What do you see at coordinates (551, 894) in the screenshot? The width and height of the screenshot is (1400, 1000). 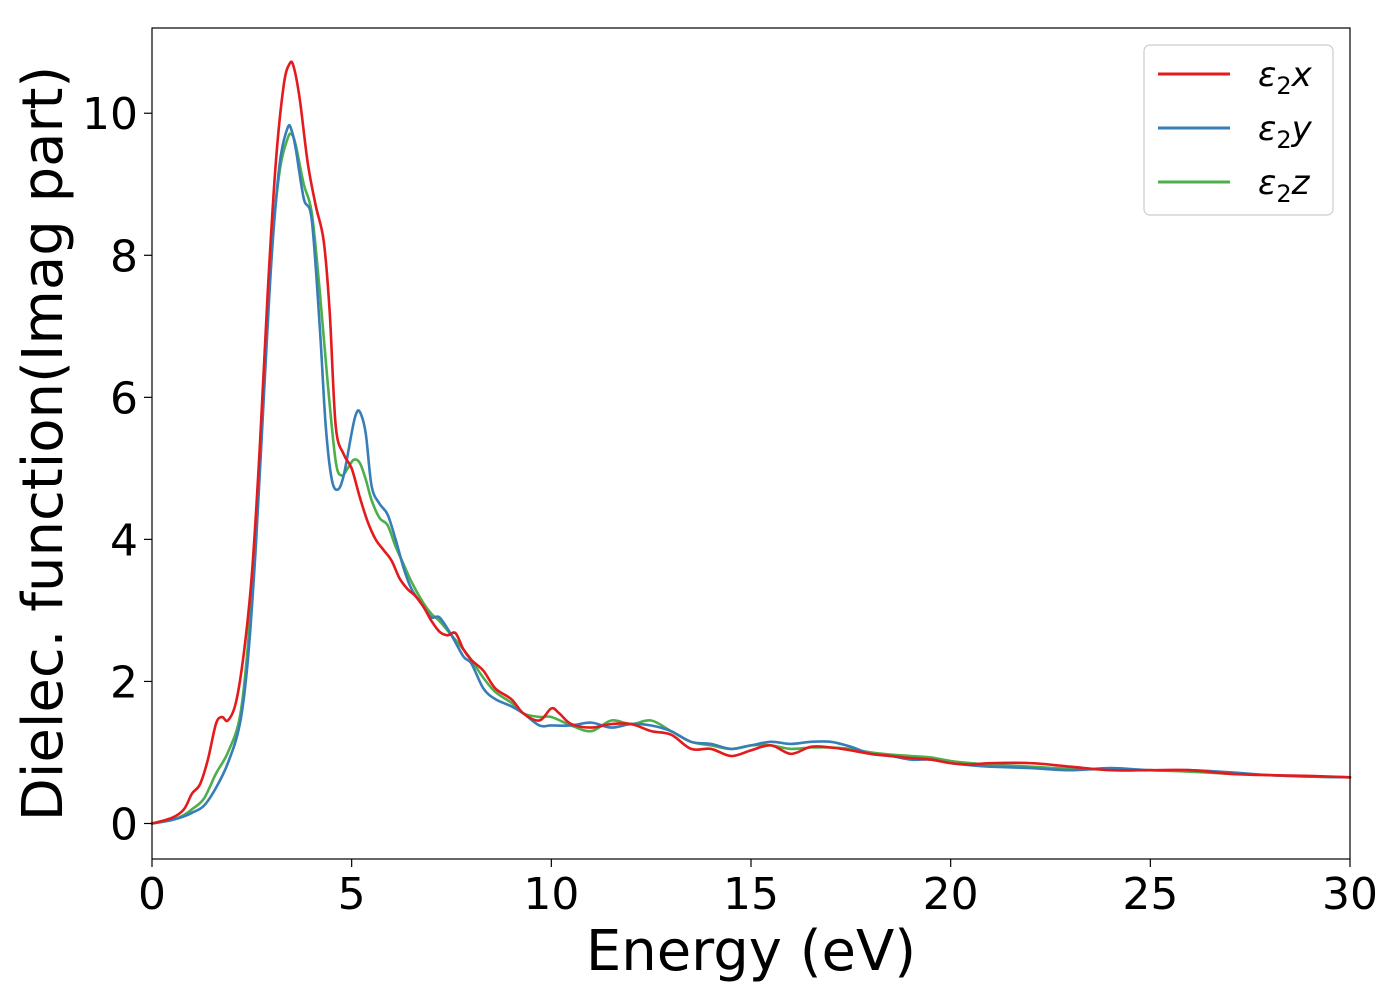 I see `x-tick-label: 10` at bounding box center [551, 894].